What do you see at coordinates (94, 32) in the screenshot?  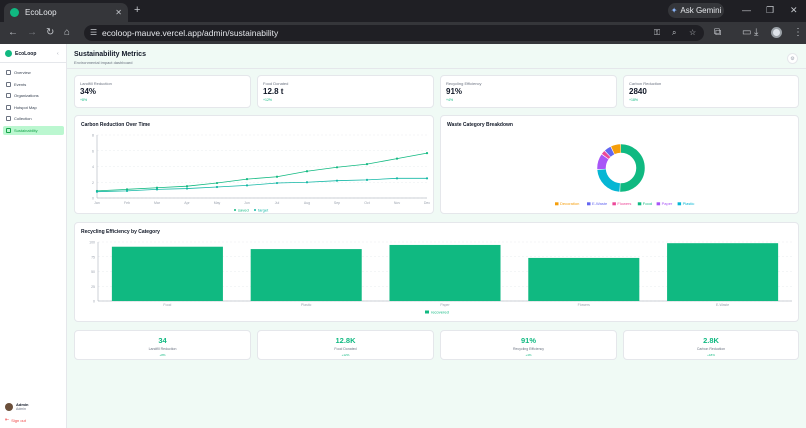 I see `site-info-icon: ☰` at bounding box center [94, 32].